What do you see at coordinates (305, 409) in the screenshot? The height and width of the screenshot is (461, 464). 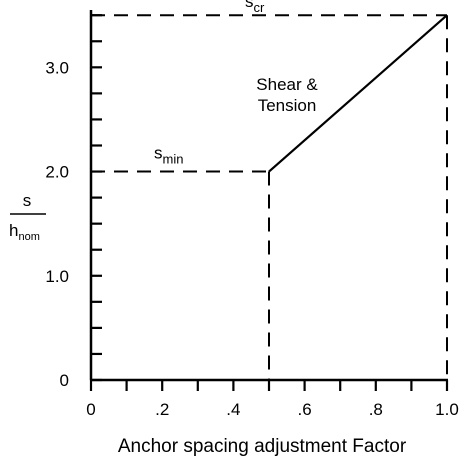 I see `x-tick-label-3: .6` at bounding box center [305, 409].